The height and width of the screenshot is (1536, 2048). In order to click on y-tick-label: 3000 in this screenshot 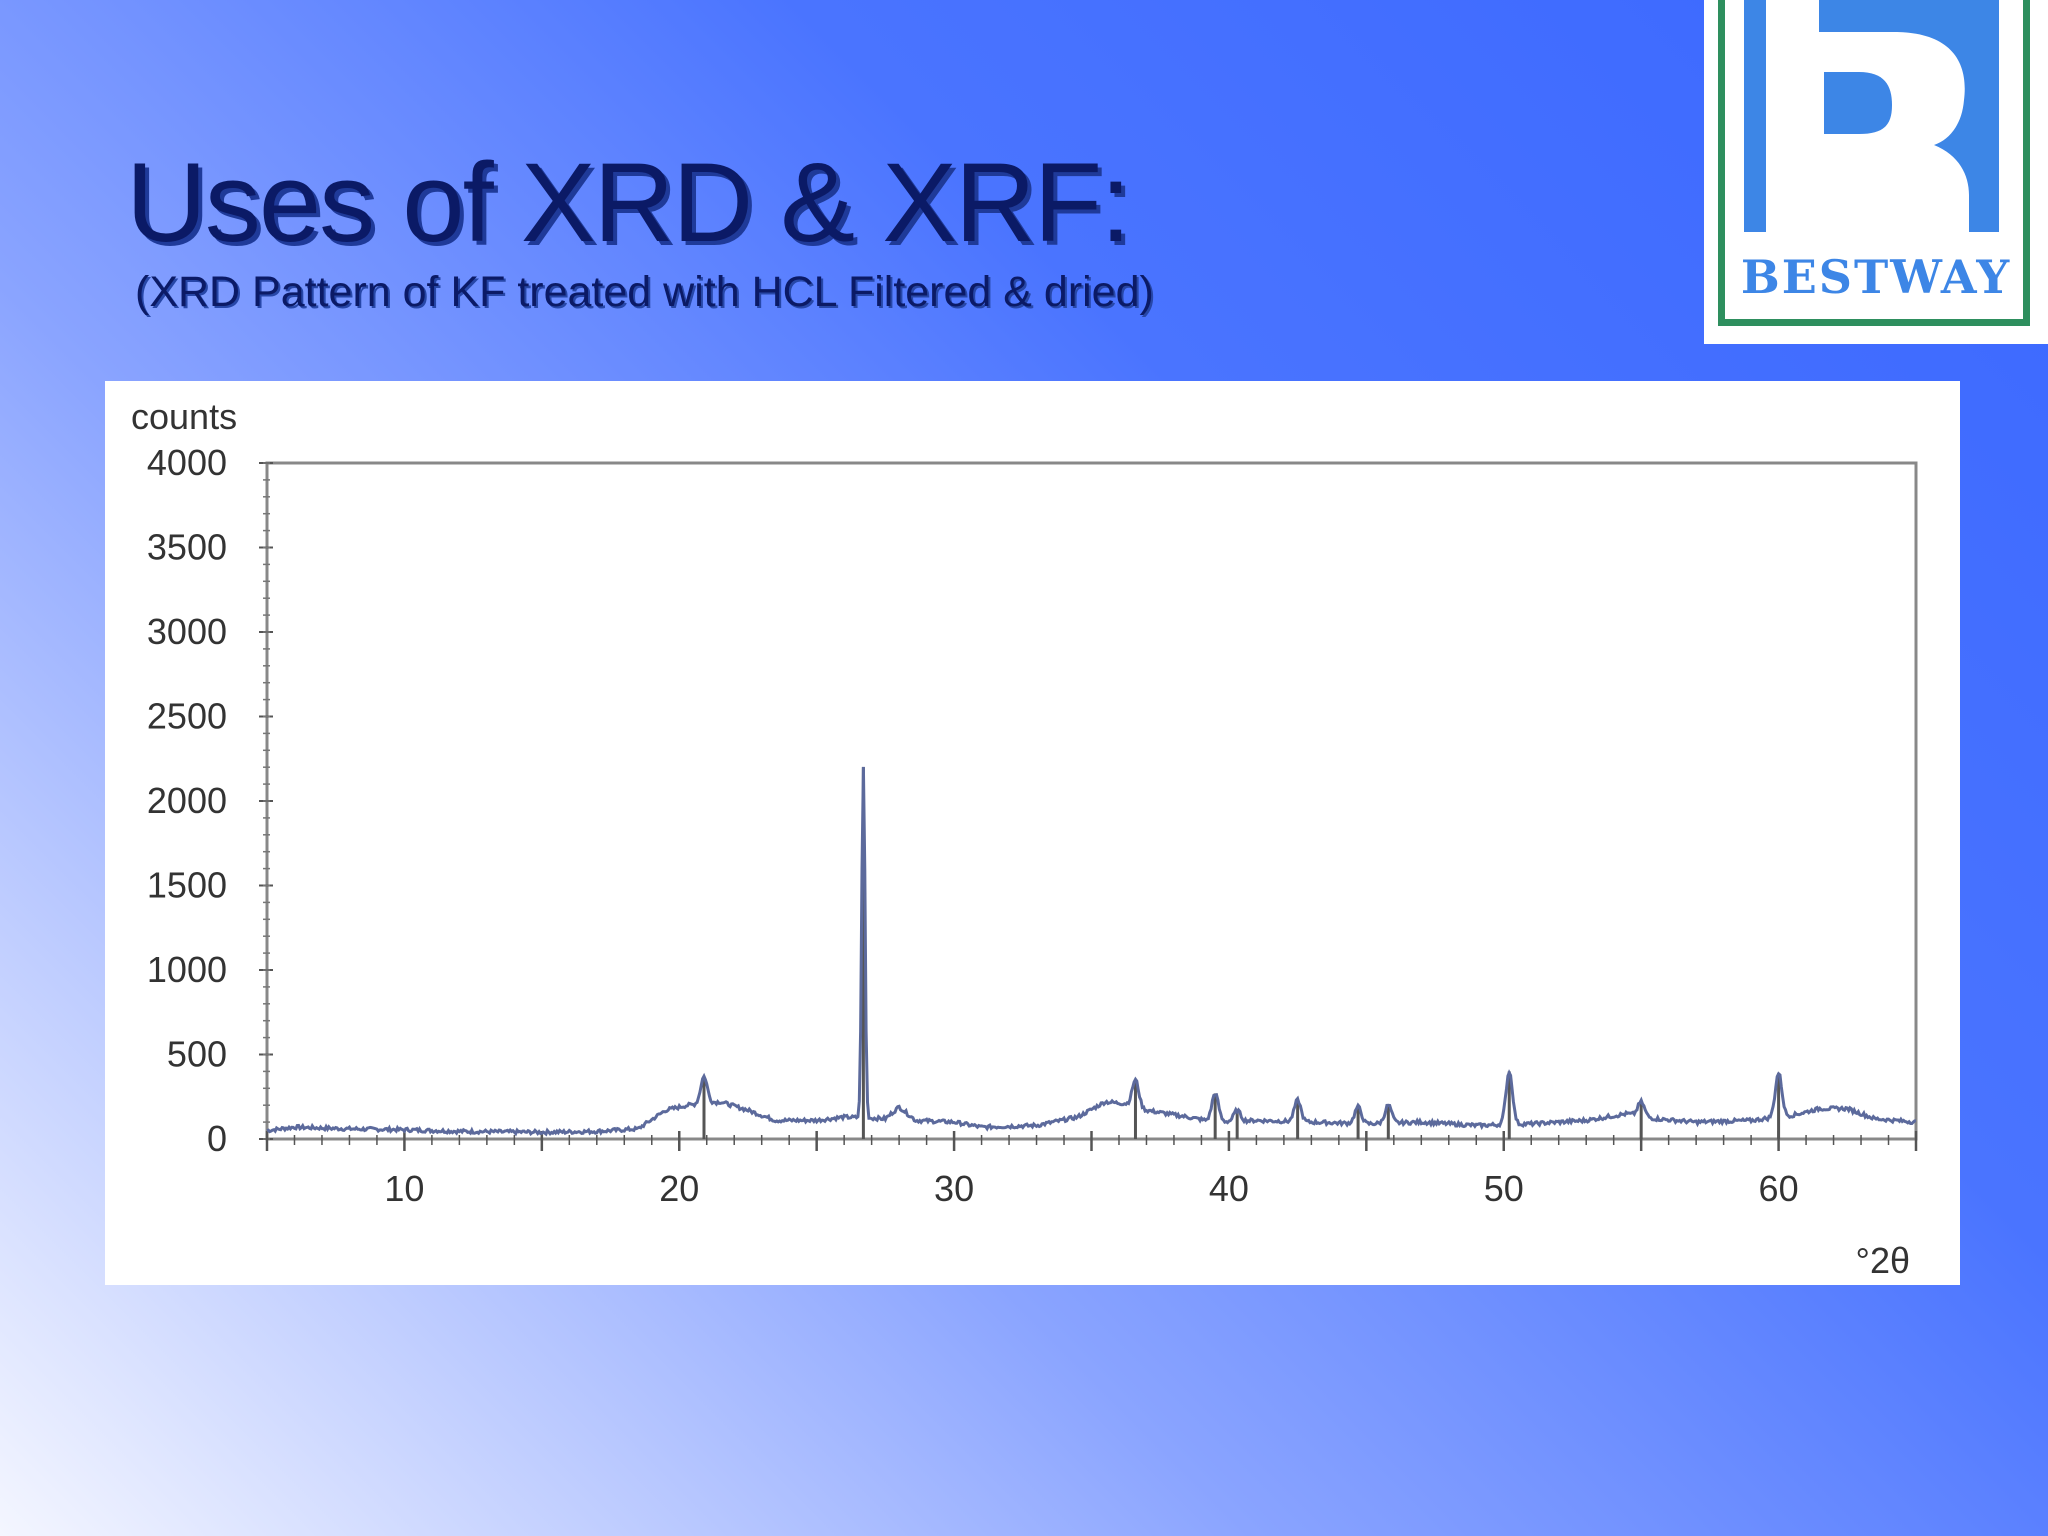, I will do `click(187, 631)`.